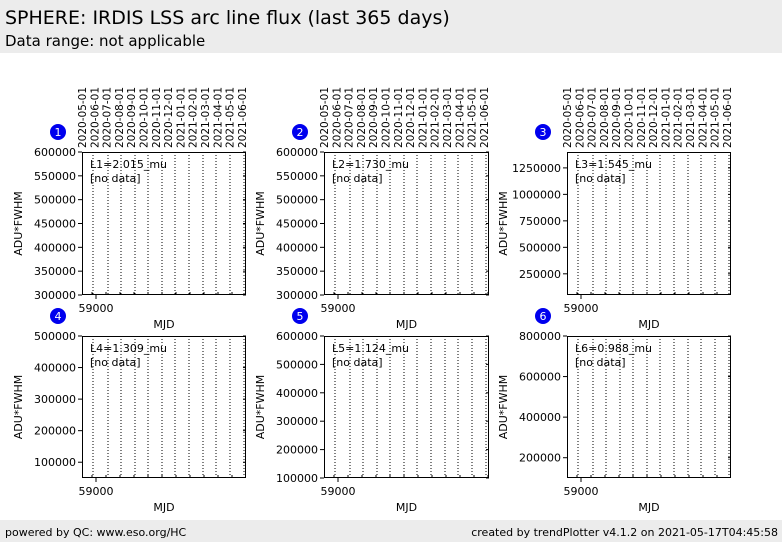 The width and height of the screenshot is (782, 542). I want to click on chart3-date-label-13: 2021-06-01, so click(728, 117).